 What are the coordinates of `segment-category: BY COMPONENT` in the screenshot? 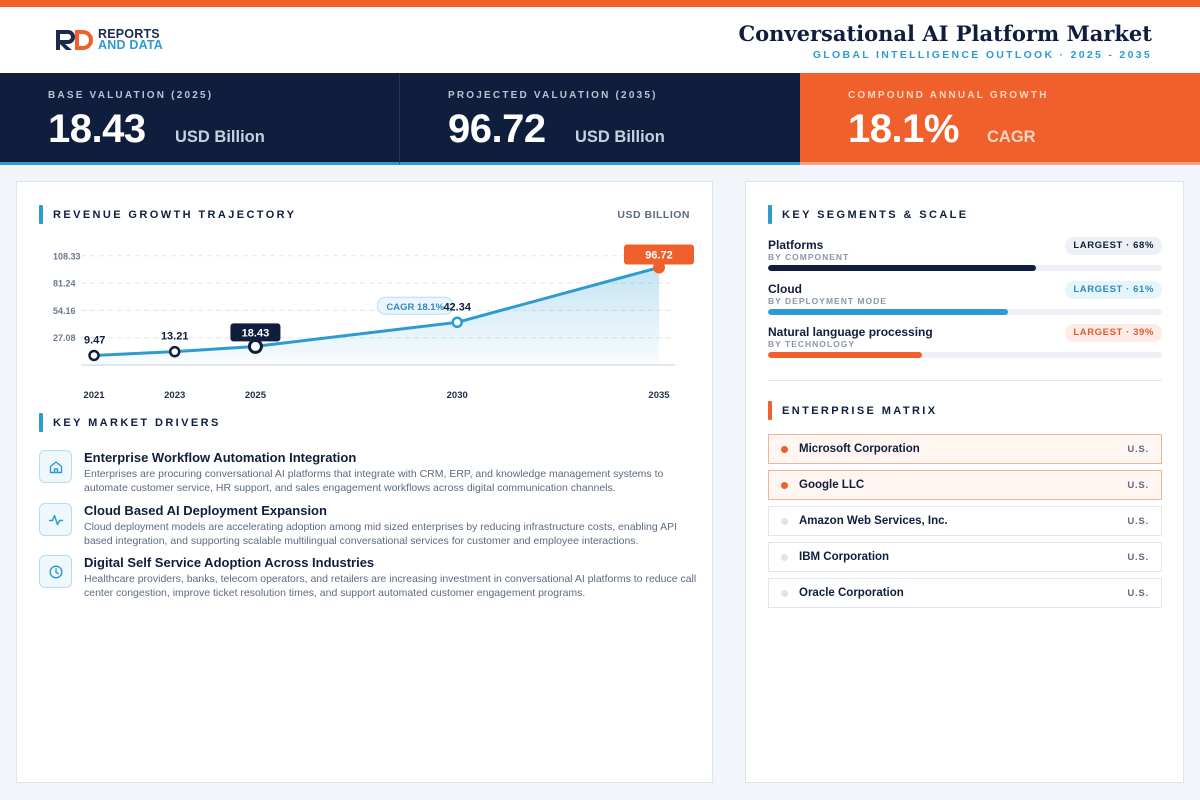 It's located at (809, 257).